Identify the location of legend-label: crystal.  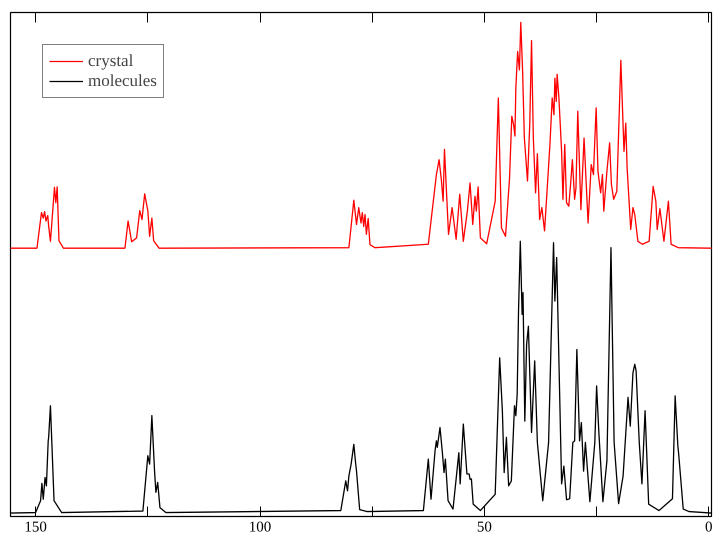
(111, 61).